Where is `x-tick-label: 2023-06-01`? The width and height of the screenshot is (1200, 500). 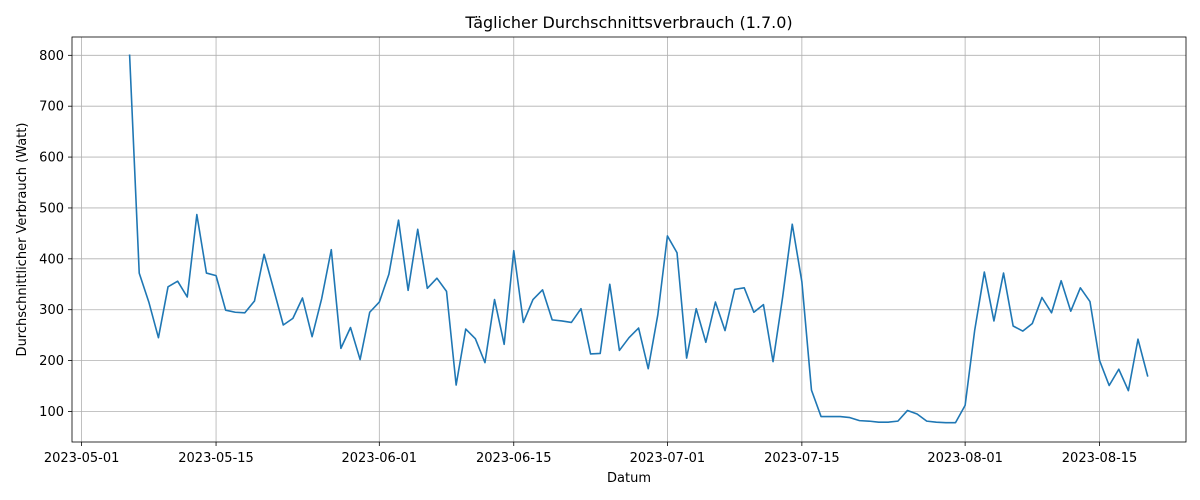 x-tick-label: 2023-06-01 is located at coordinates (380, 458).